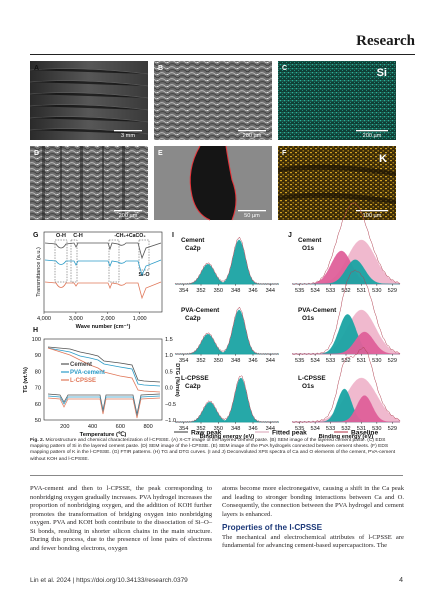  I want to click on journal-title: Research, so click(385, 41).